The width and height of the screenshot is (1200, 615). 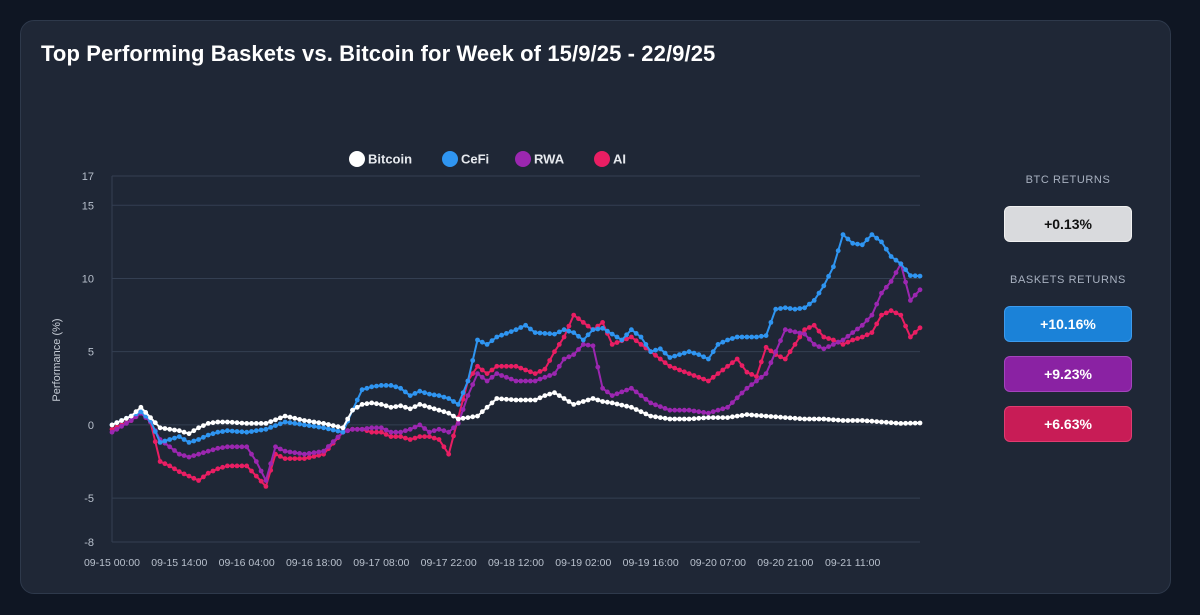 I want to click on legend-item-ai: AI, so click(x=610, y=159).